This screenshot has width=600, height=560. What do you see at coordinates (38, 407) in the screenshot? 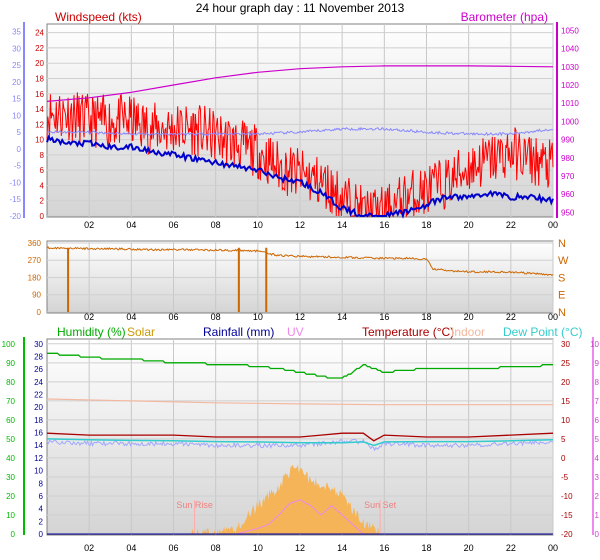
I see `rain-axis-tick: 20` at bounding box center [38, 407].